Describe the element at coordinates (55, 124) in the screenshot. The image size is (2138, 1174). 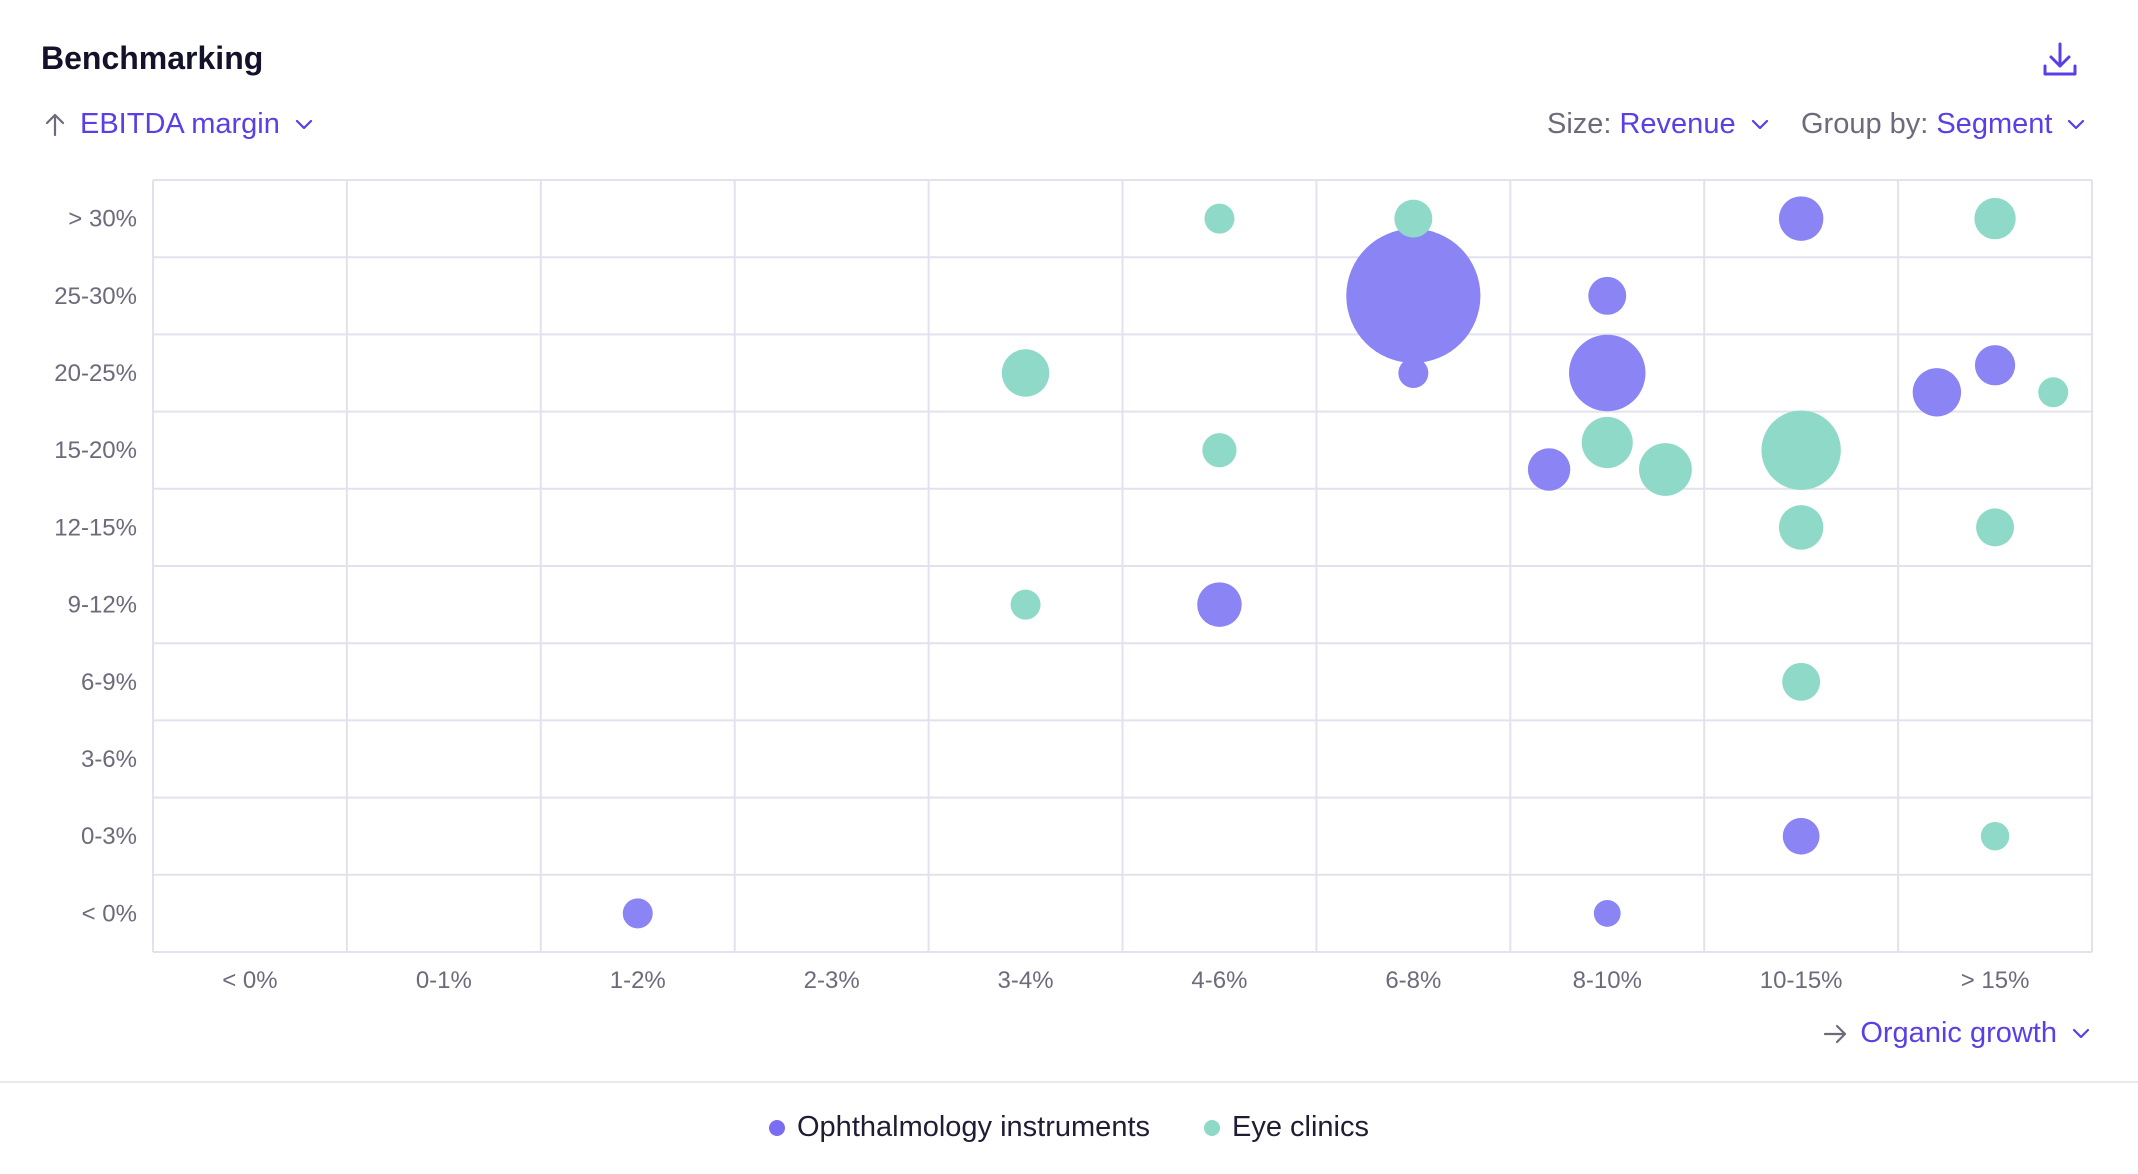
I see `arrow-up-icon` at that location.